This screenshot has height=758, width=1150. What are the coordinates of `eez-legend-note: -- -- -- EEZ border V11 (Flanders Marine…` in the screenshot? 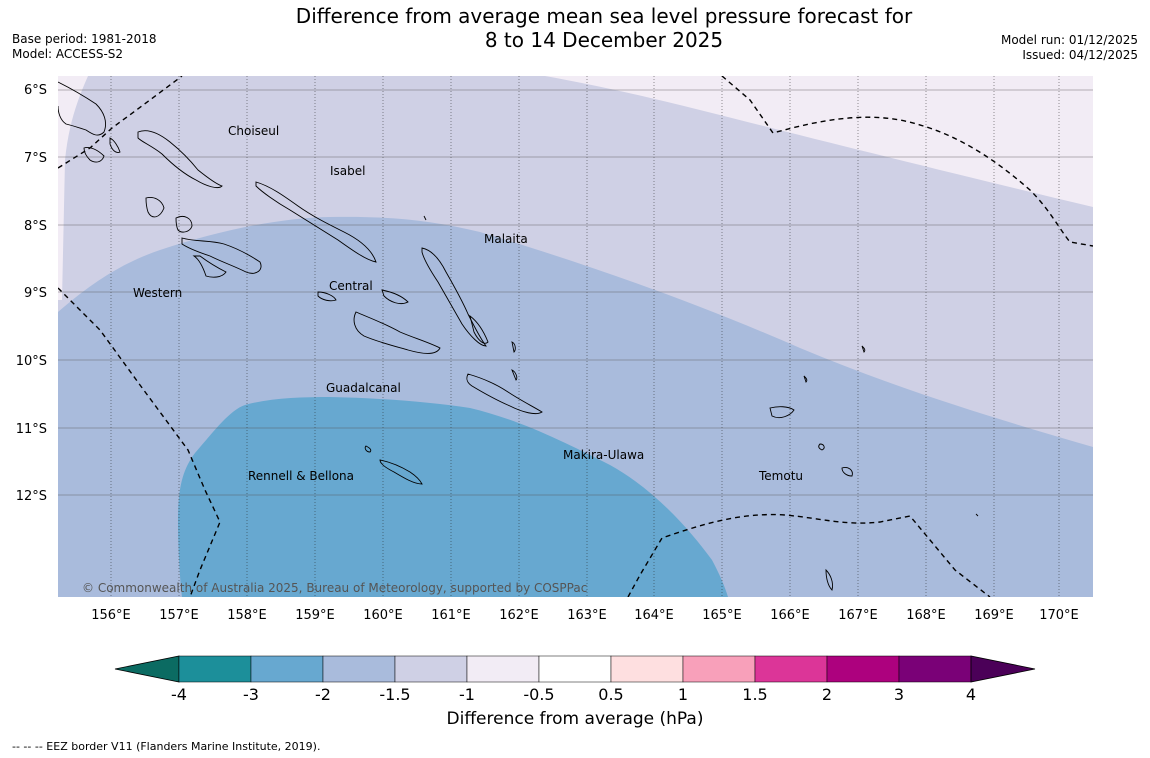 It's located at (166, 746).